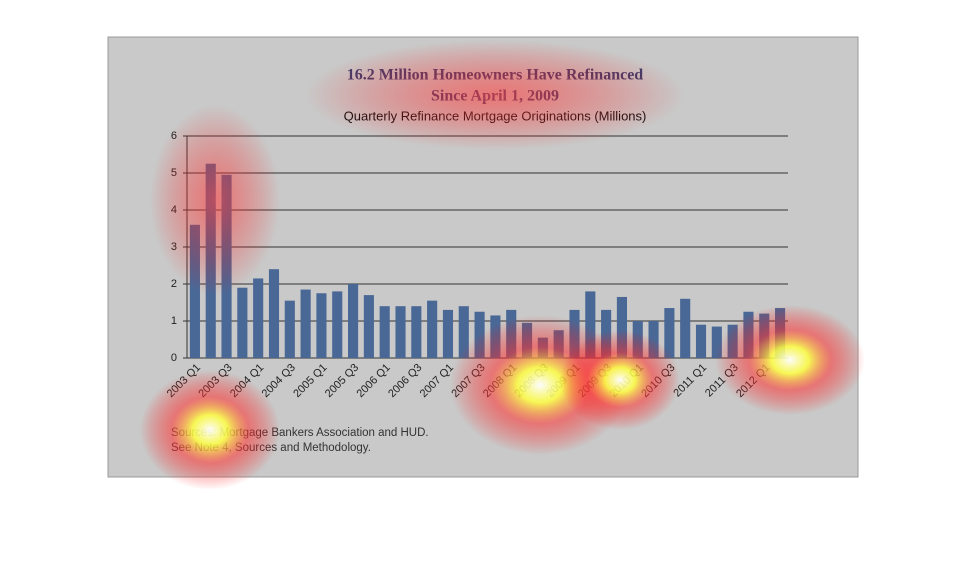  I want to click on y-tick-label: 3, so click(174, 247).